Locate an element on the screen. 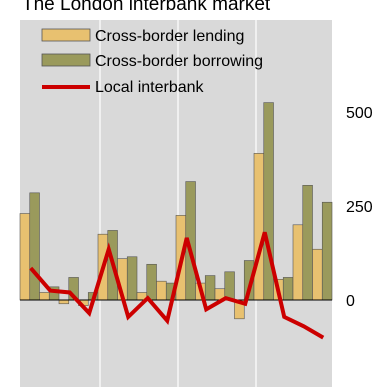  legend-swatch-borrowing is located at coordinates (66, 60).